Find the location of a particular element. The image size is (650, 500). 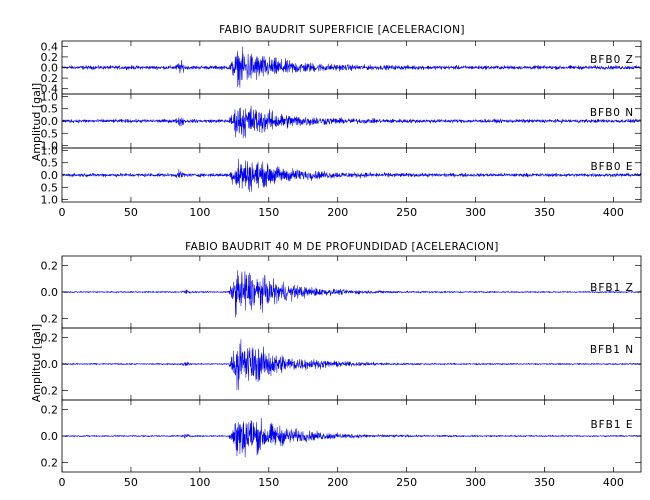

panel-bfb1-n: 0.2 0.0 0.2 BFB1 N is located at coordinates (341, 364).